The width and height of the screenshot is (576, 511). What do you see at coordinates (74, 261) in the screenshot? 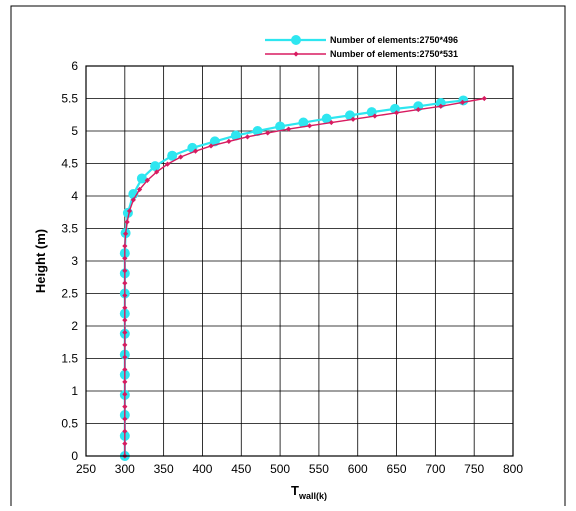
I see `y-tick-label: 3` at bounding box center [74, 261].